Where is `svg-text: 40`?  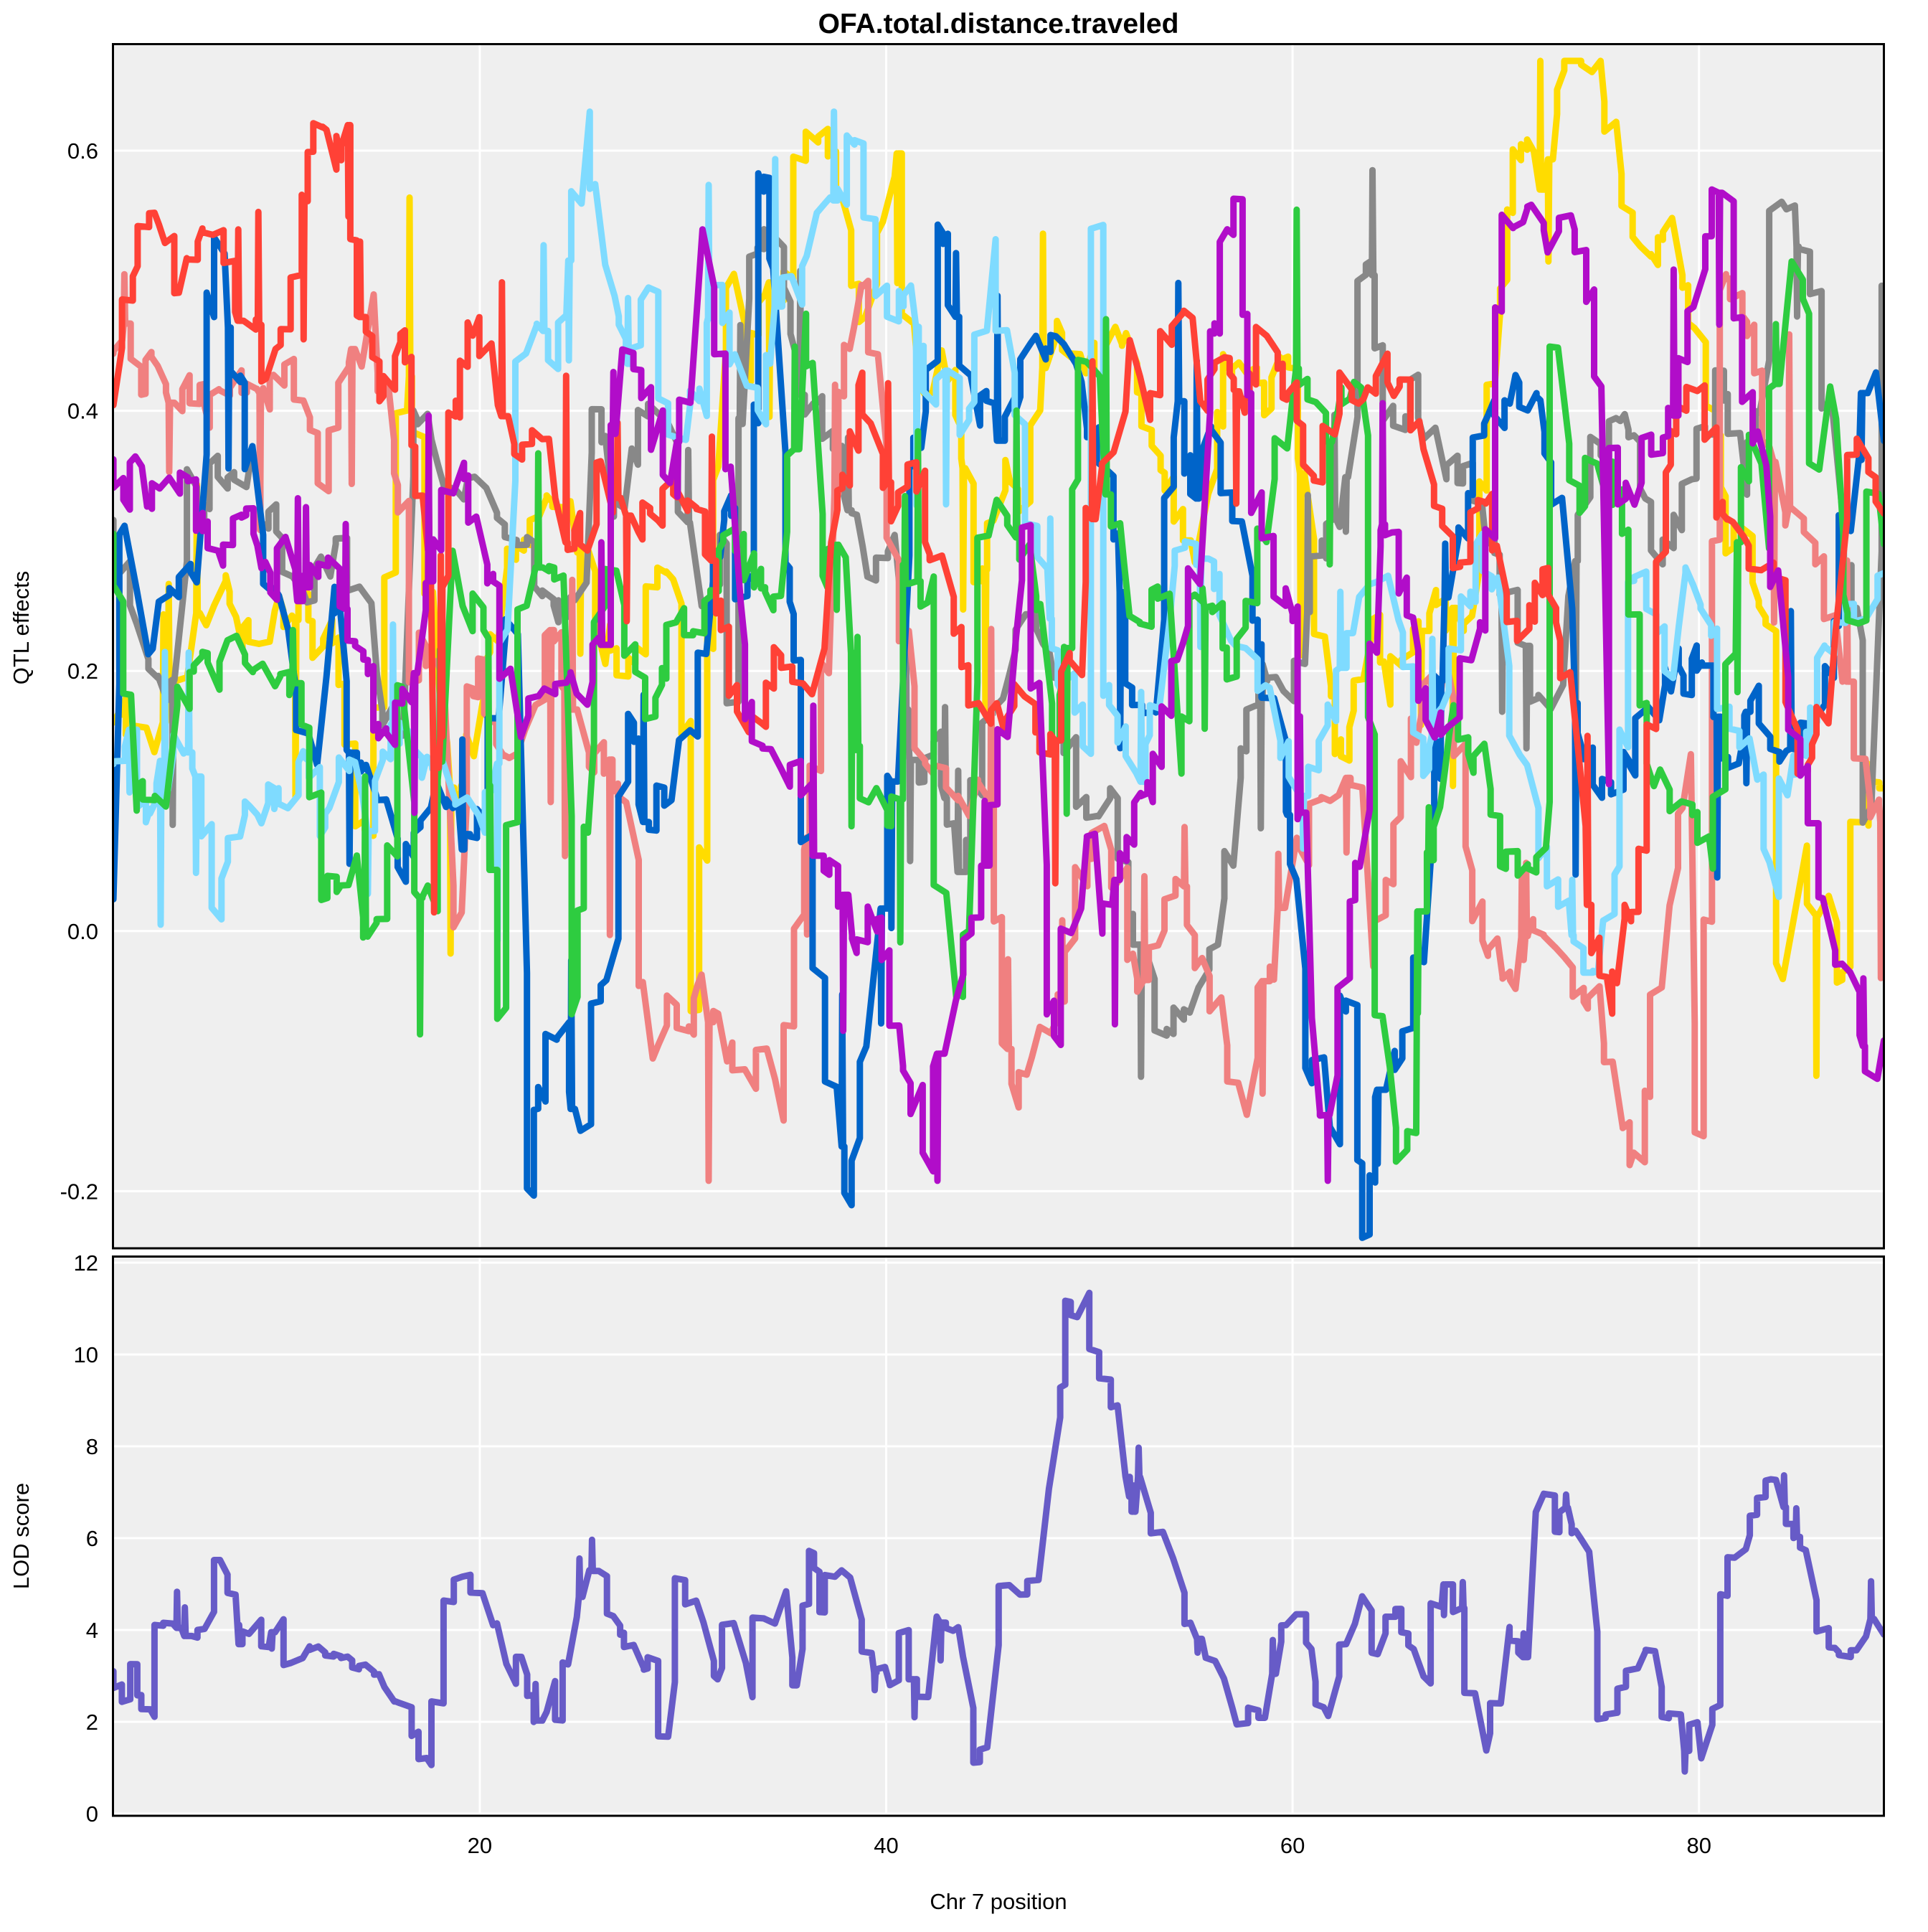
svg-text: 40 is located at coordinates (886, 1846).